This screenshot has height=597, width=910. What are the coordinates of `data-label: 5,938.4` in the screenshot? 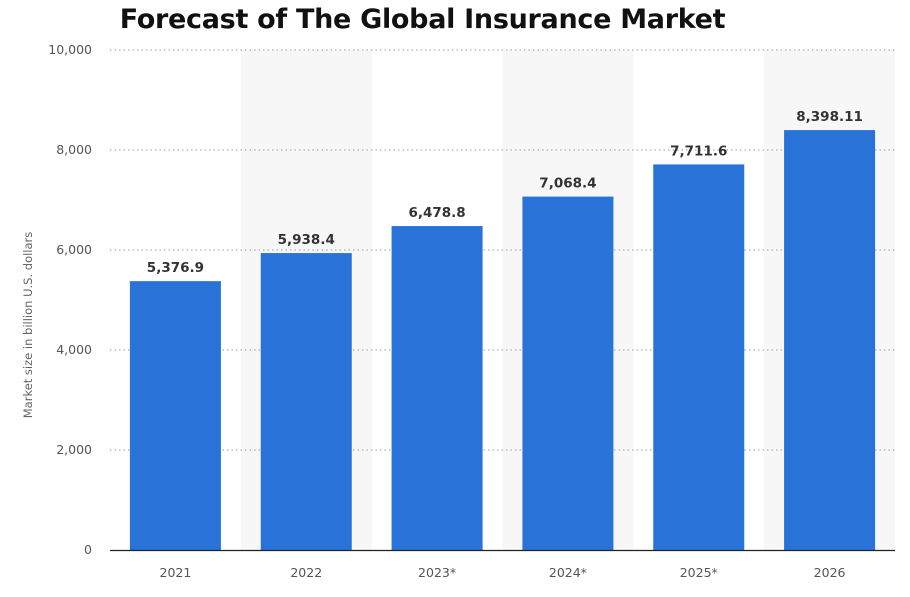 It's located at (306, 240).